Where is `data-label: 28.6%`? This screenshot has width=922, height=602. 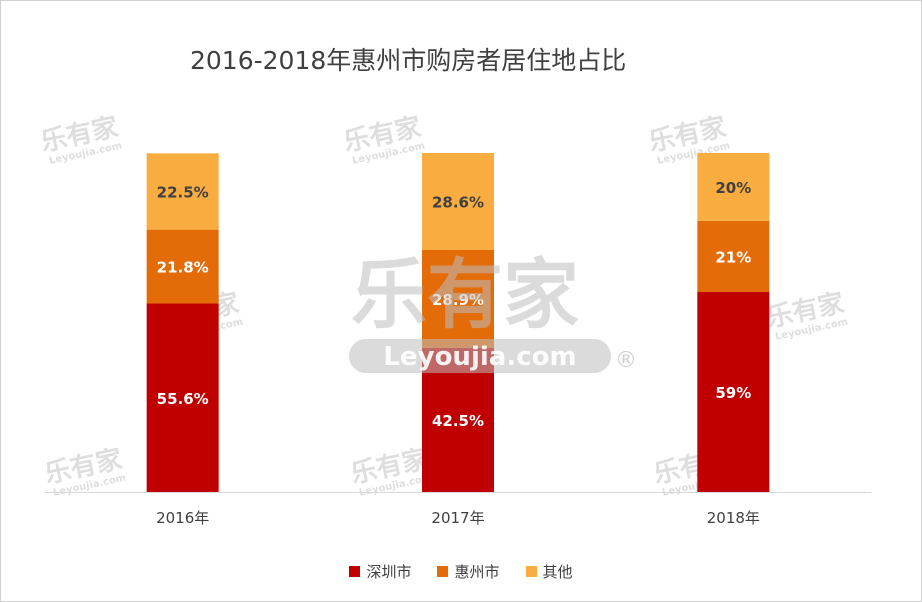 data-label: 28.6% is located at coordinates (458, 202).